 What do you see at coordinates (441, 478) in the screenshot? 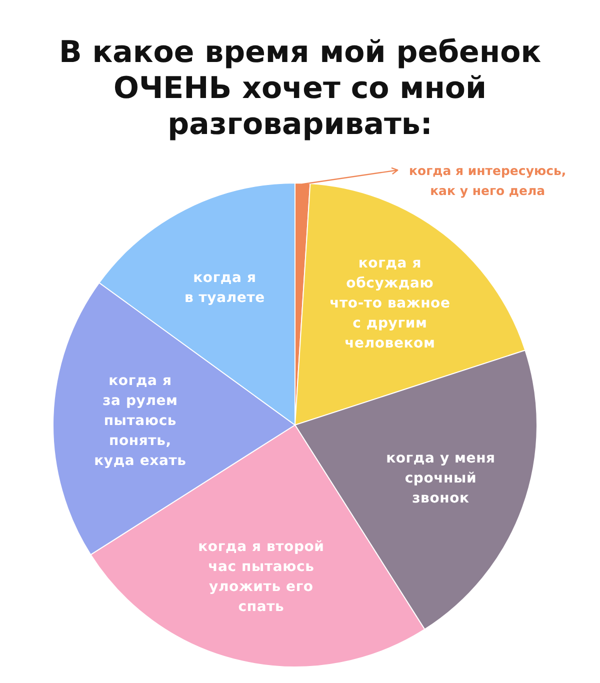
I see `slice-label: когда у меня срочный звонок` at bounding box center [441, 478].